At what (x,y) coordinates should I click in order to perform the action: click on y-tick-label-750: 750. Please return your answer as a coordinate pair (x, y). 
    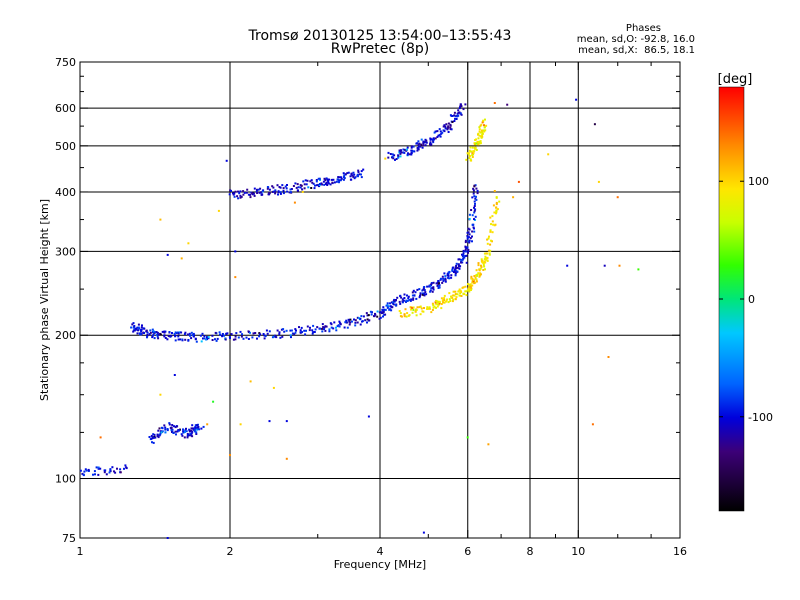
    Looking at the image, I should click on (65, 62).